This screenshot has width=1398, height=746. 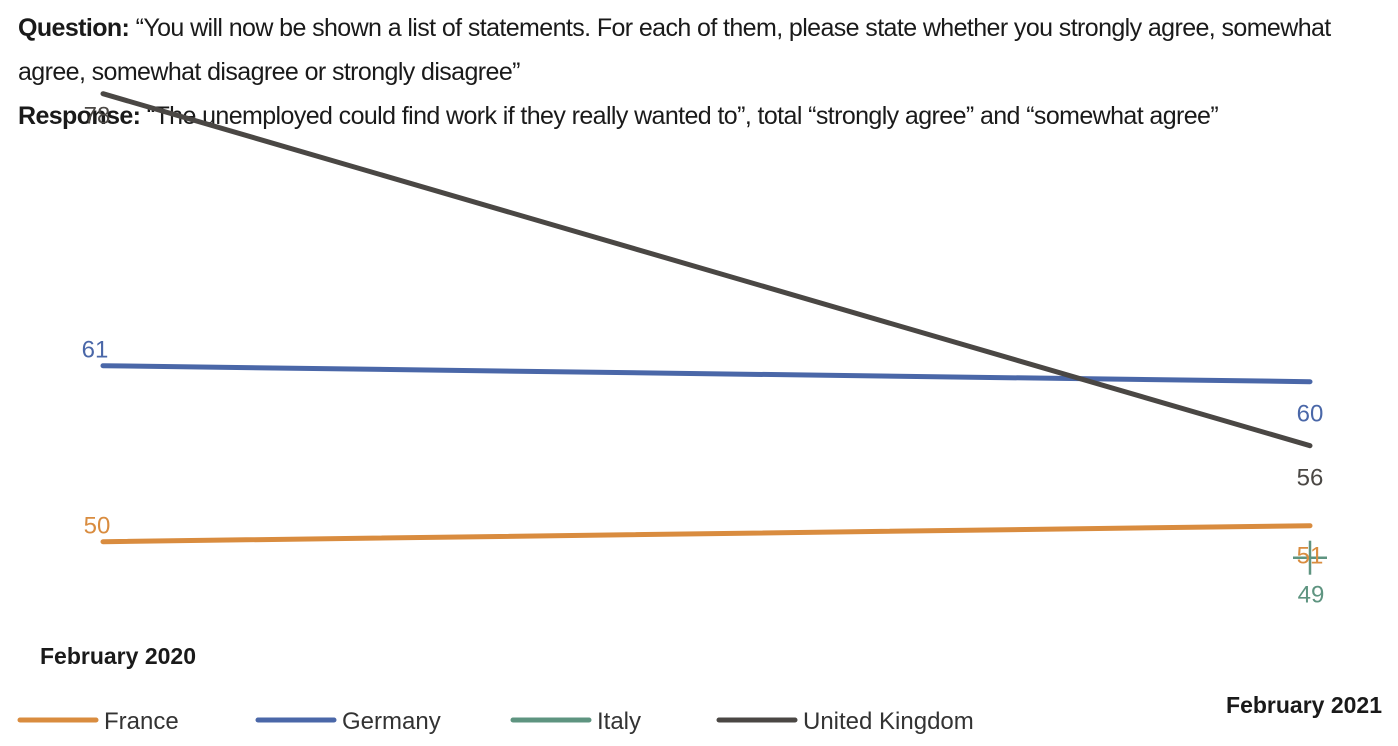 I want to click on legend-item-italy: Italy, so click(x=575, y=721).